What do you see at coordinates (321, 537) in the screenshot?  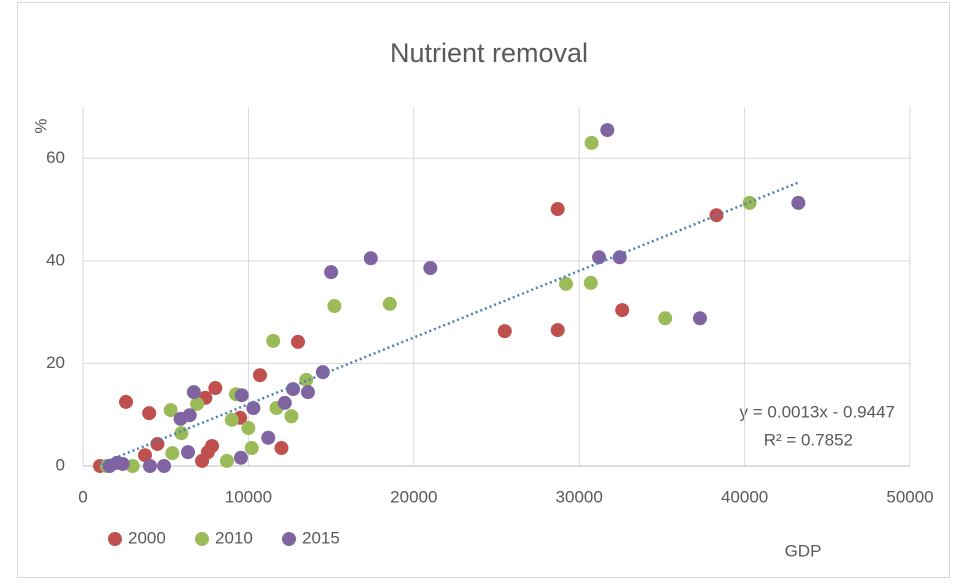 I see `legend-label: 2015` at bounding box center [321, 537].